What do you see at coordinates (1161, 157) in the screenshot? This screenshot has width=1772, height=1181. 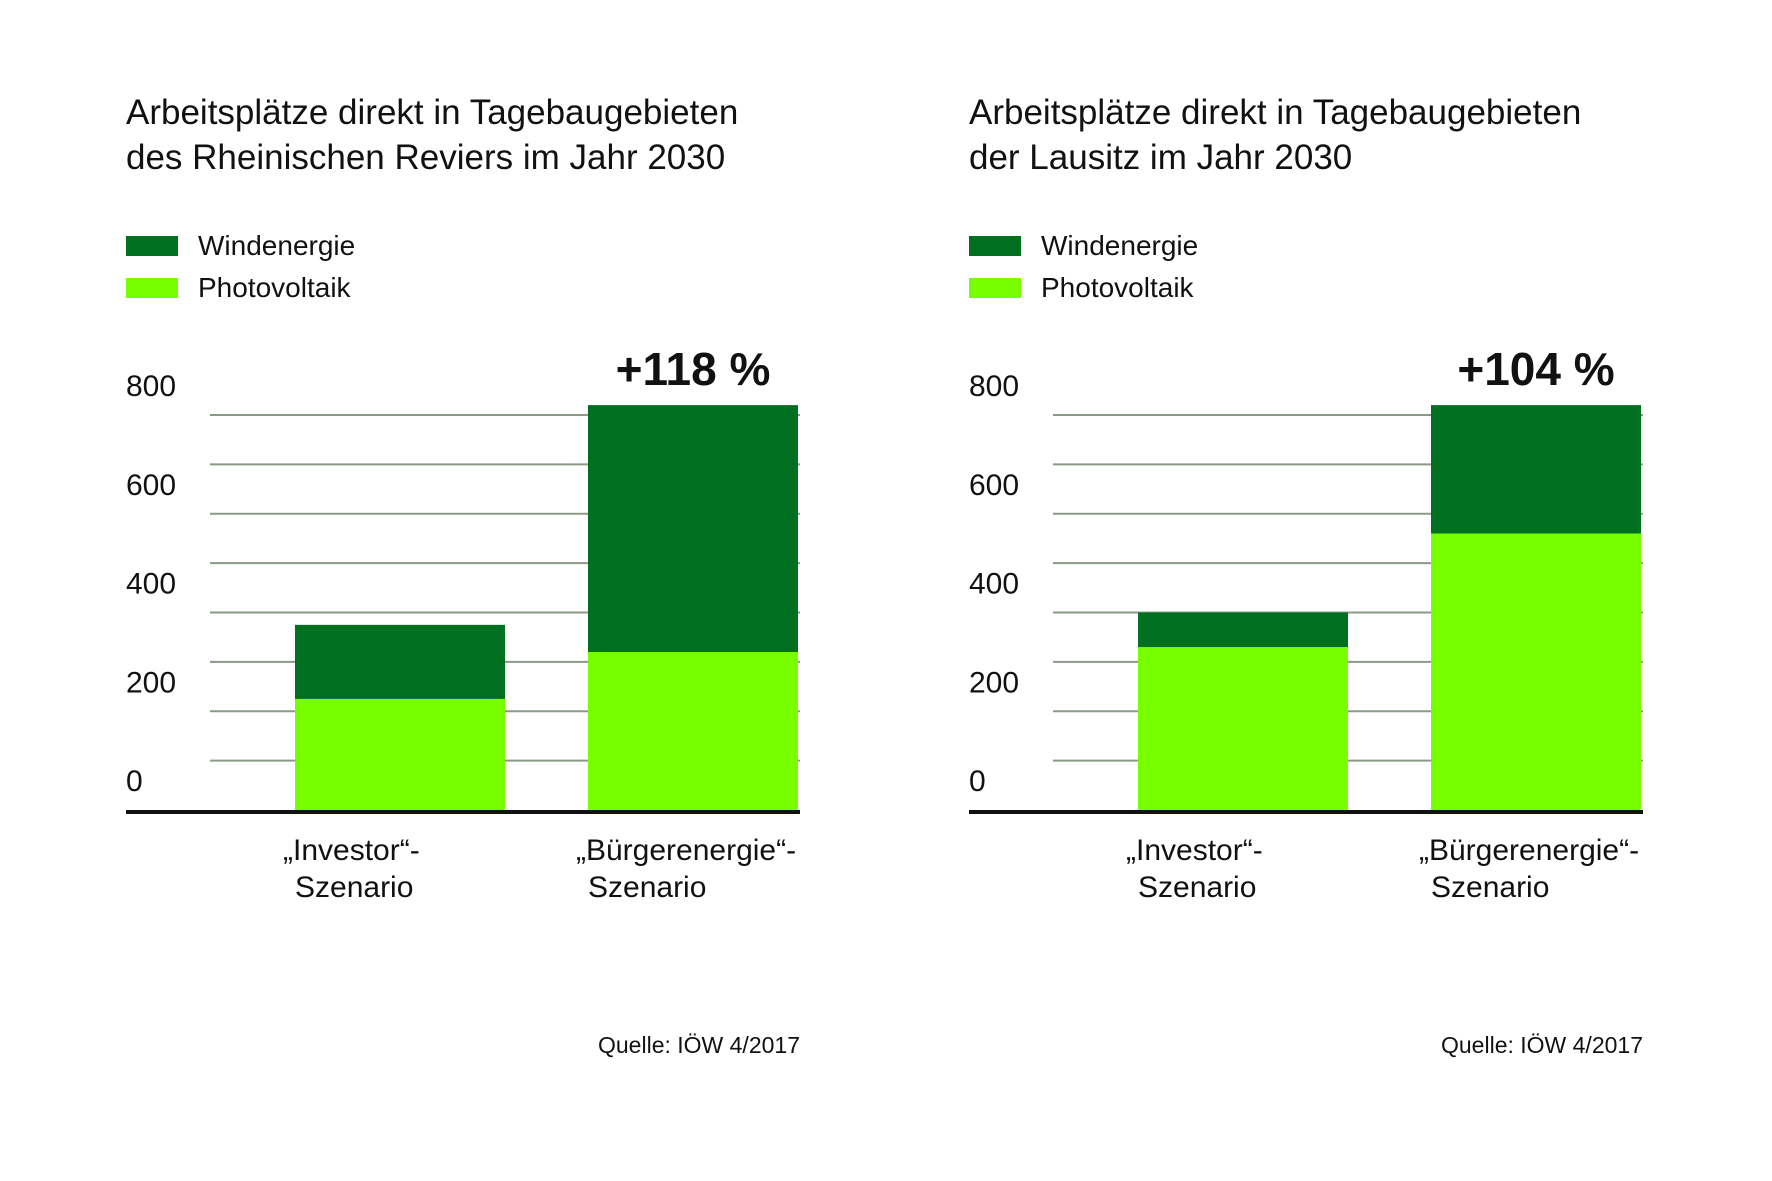 I see `chart-title-line-2: der Lausitz im Jahr 2030` at bounding box center [1161, 157].